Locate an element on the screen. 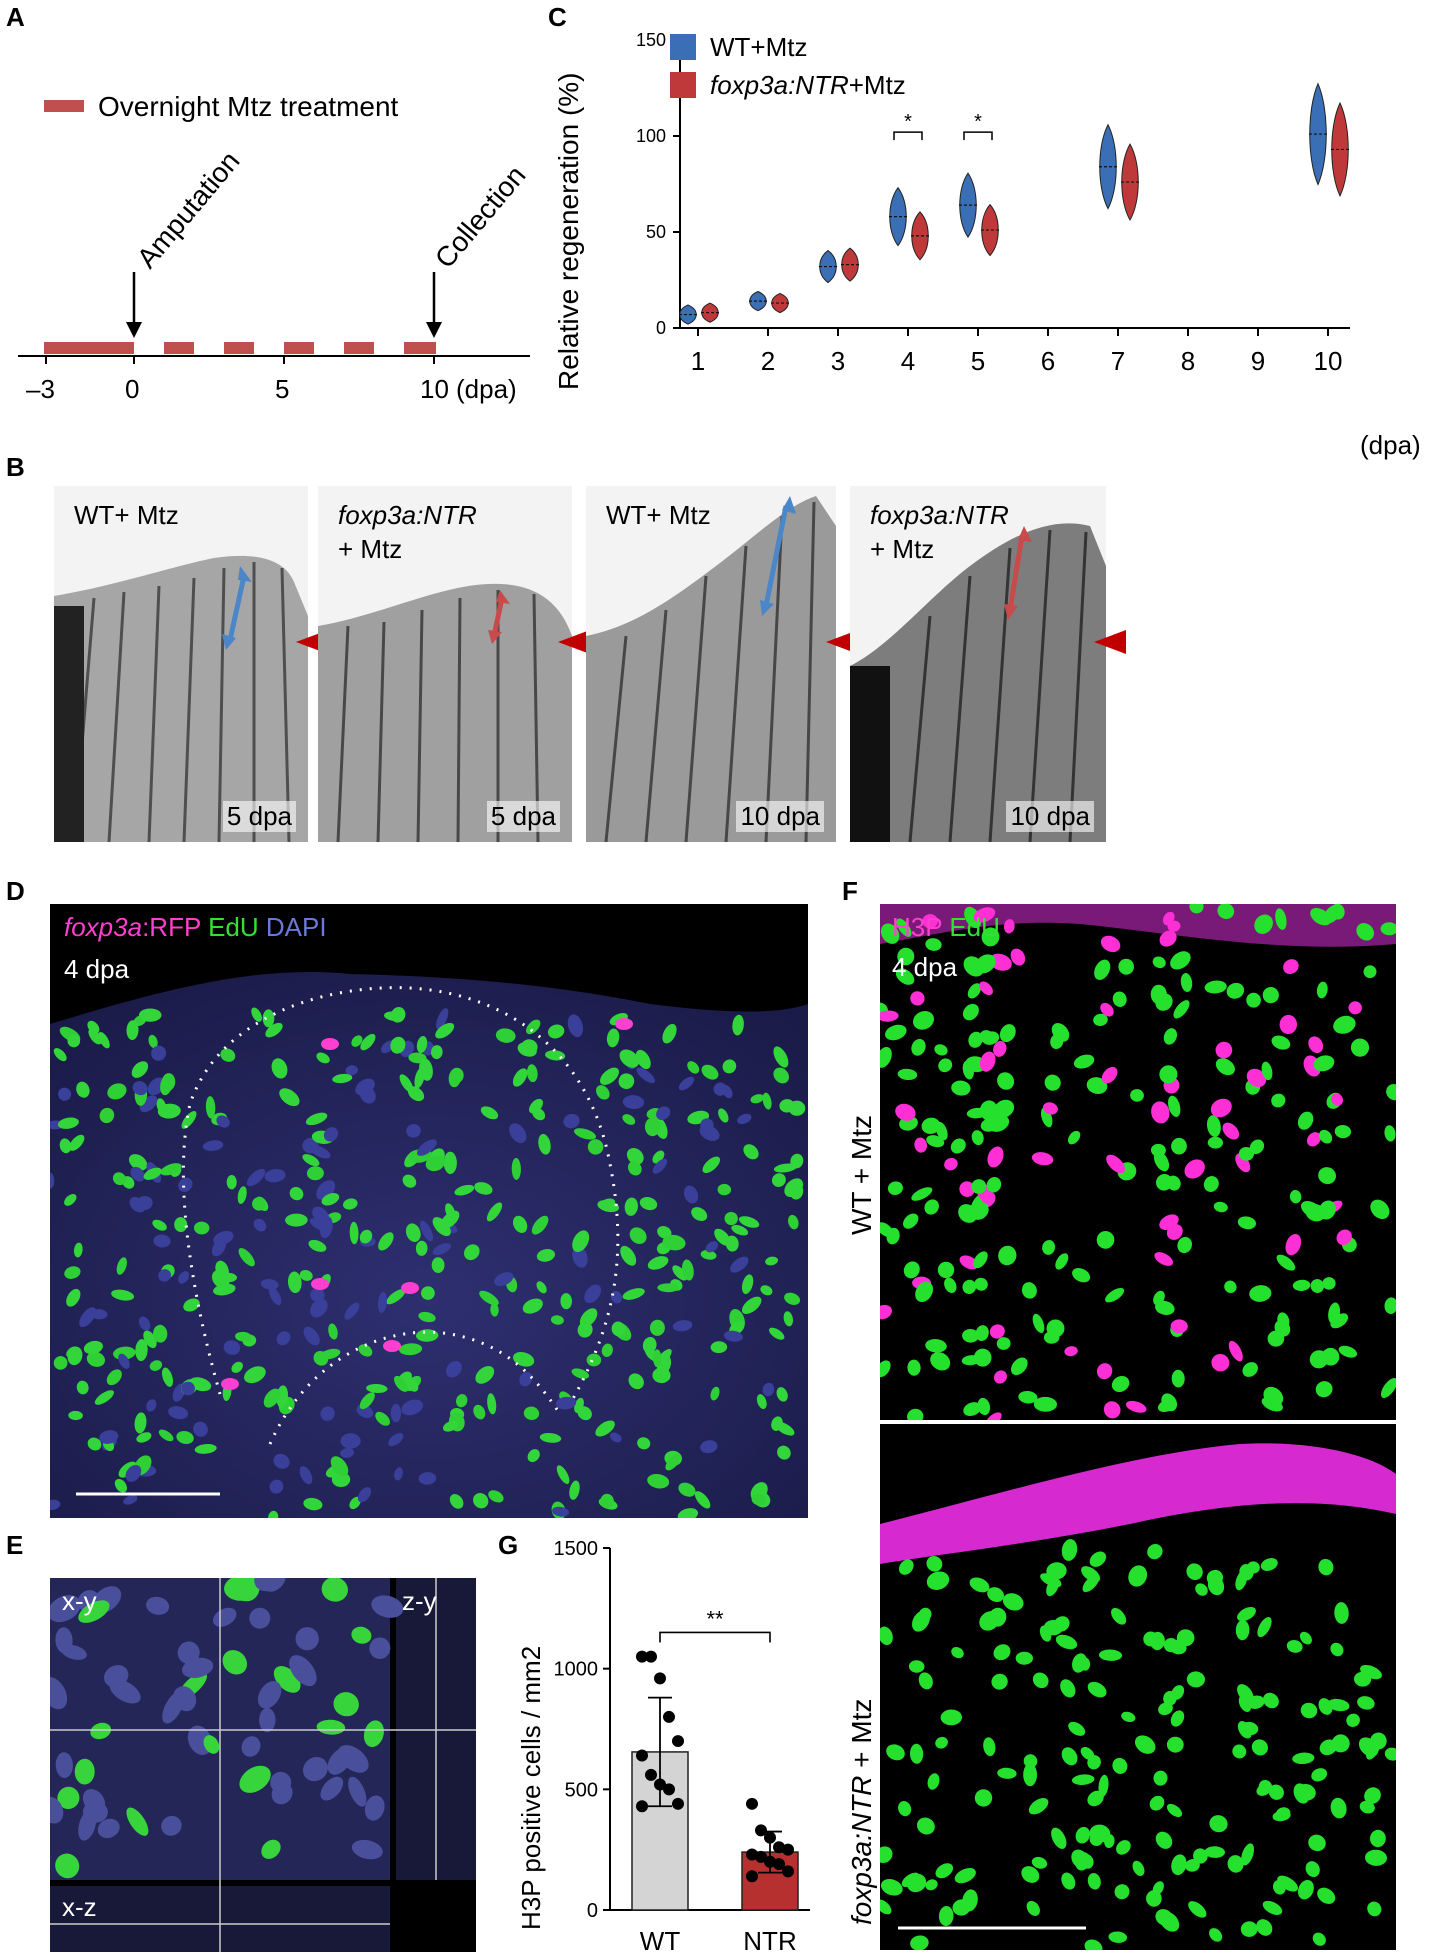  legend-swatch-treatment is located at coordinates (64, 106).